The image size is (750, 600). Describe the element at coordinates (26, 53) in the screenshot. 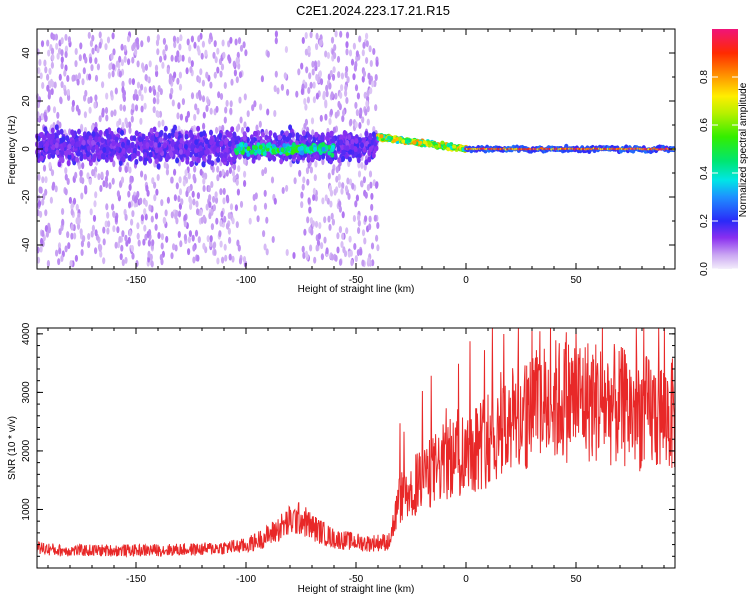

I see `spectrogram-y-tick-label: 40` at that location.